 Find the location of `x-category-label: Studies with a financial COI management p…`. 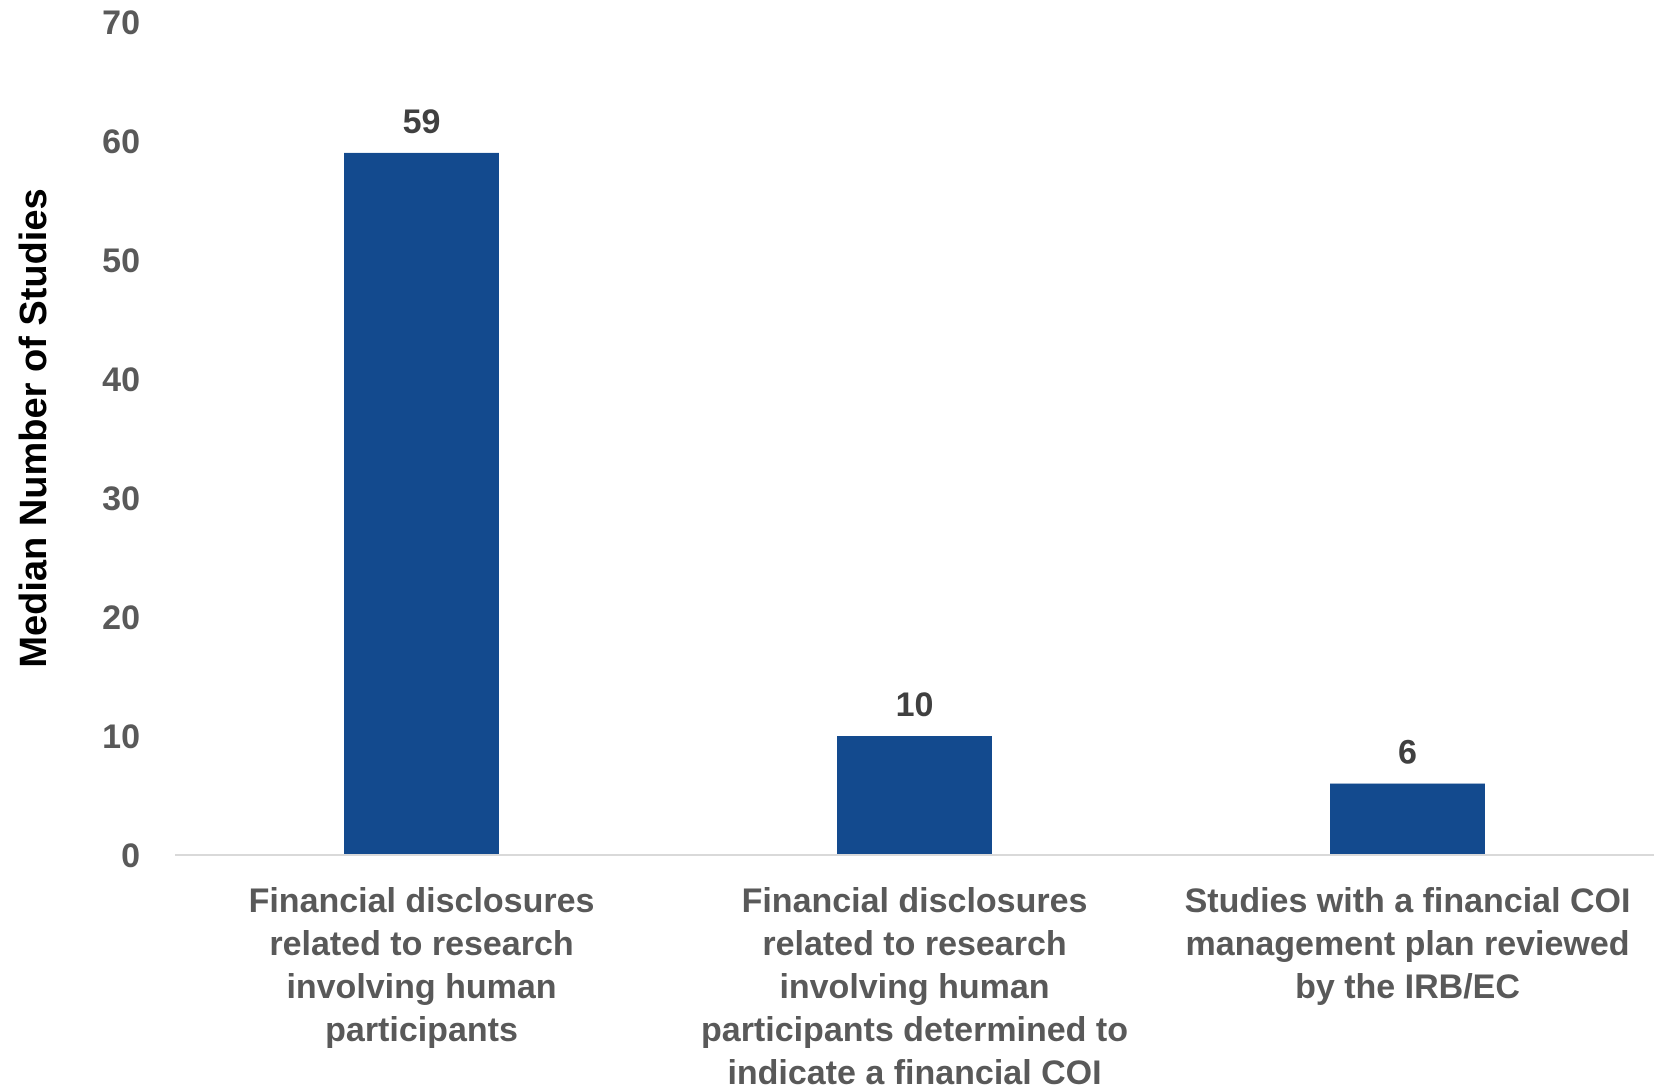

x-category-label: Studies with a financial COI management p… is located at coordinates (1408, 944).